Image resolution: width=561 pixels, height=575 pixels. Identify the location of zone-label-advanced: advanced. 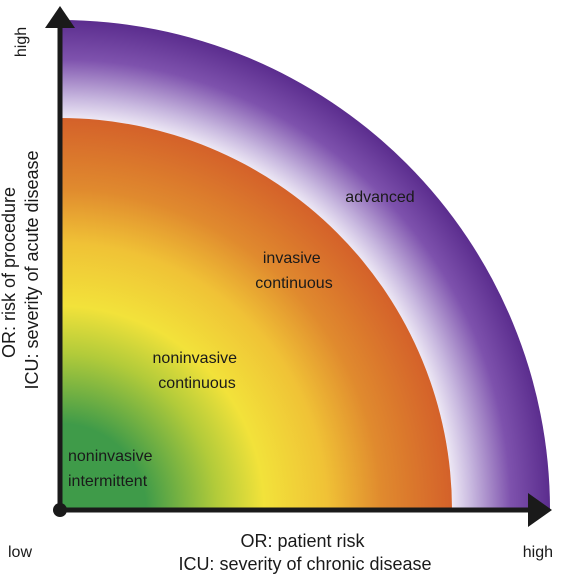
(379, 197).